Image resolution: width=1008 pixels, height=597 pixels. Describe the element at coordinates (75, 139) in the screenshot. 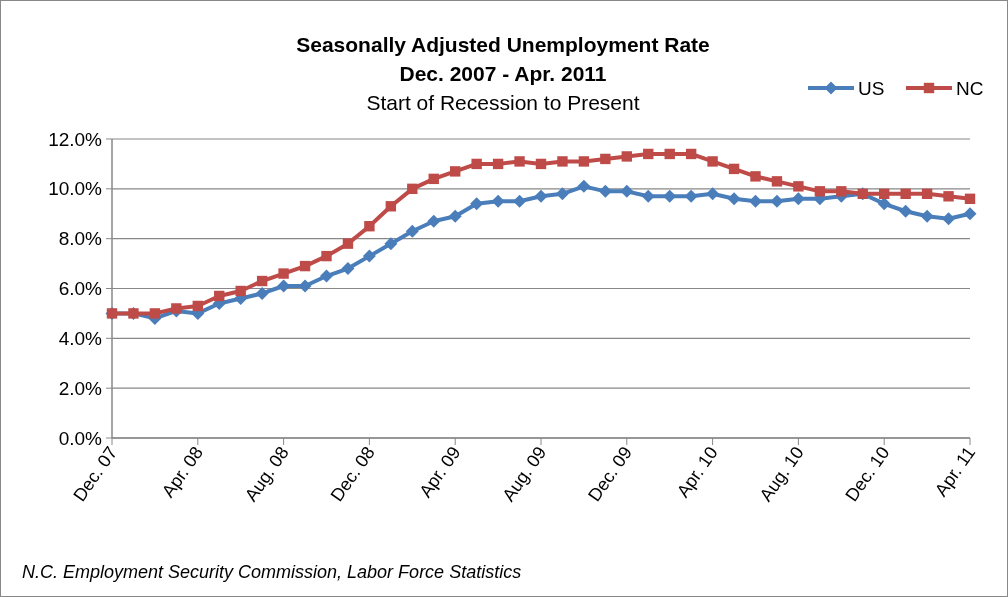

I see `y-tick-label: 12.0%` at that location.